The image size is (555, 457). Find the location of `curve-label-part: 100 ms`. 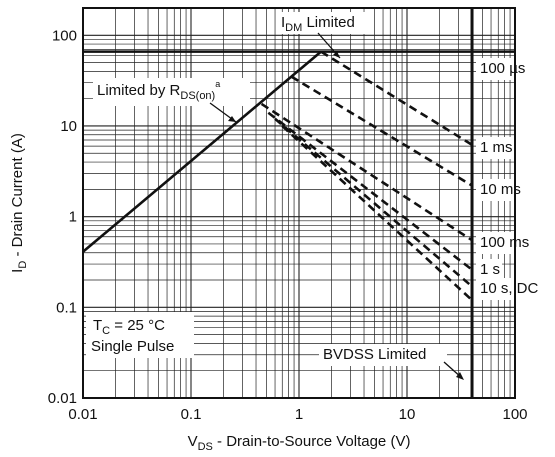

curve-label-part: 100 ms is located at coordinates (504, 242).